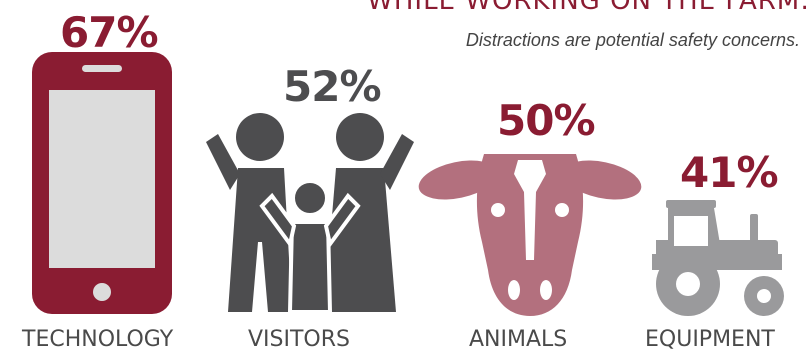  I want to click on family-icon, so click(310, 213).